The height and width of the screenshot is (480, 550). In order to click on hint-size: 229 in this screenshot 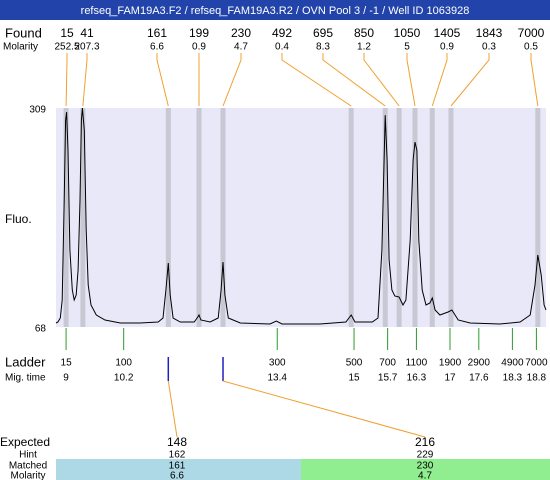, I will do `click(425, 455)`.